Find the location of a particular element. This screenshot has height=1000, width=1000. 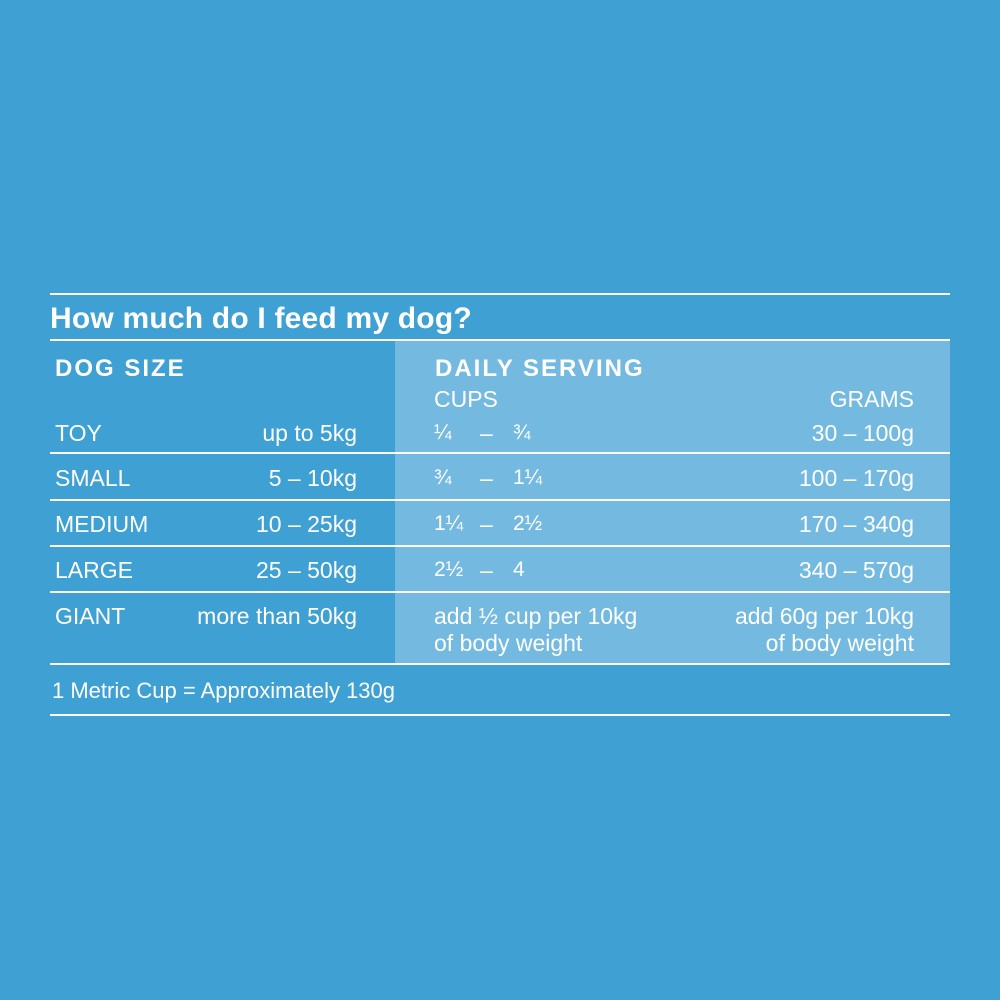

cups-note-line1: add ½ cup per 10kg is located at coordinates (536, 616).